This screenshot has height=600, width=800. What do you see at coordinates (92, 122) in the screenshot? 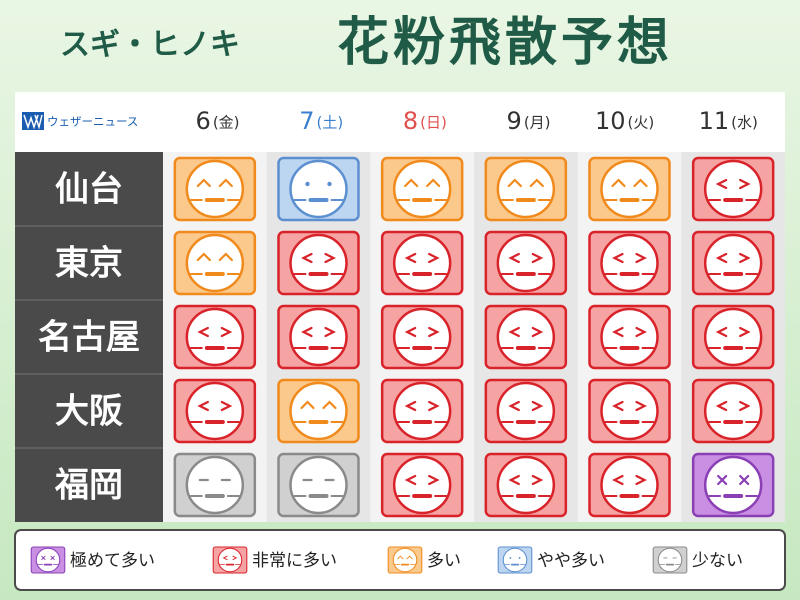
I see `logo-text: ウェザーニュース` at bounding box center [92, 122].